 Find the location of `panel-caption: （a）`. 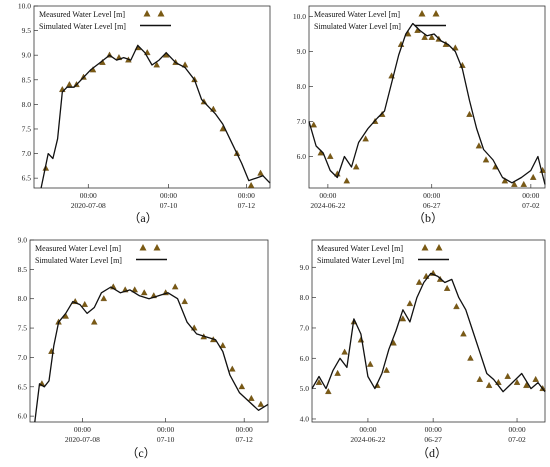

panel-caption: （a） is located at coordinates (142, 218).